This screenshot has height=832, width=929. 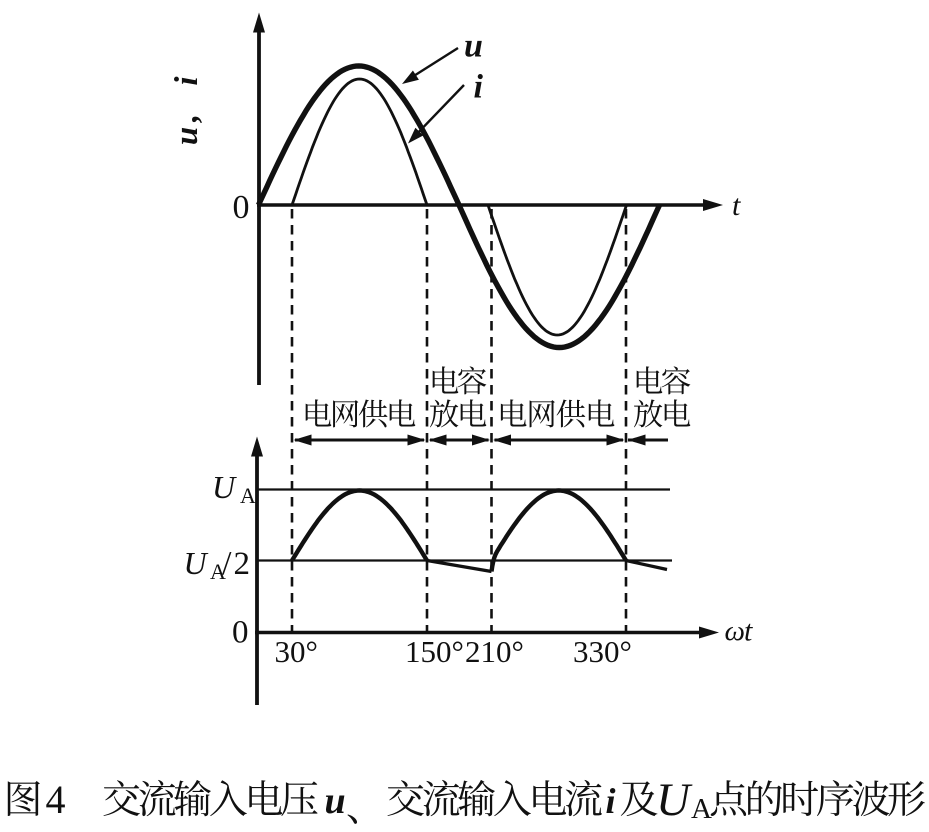 What do you see at coordinates (602, 651) in the screenshot?
I see `svg-text: 330°` at bounding box center [602, 651].